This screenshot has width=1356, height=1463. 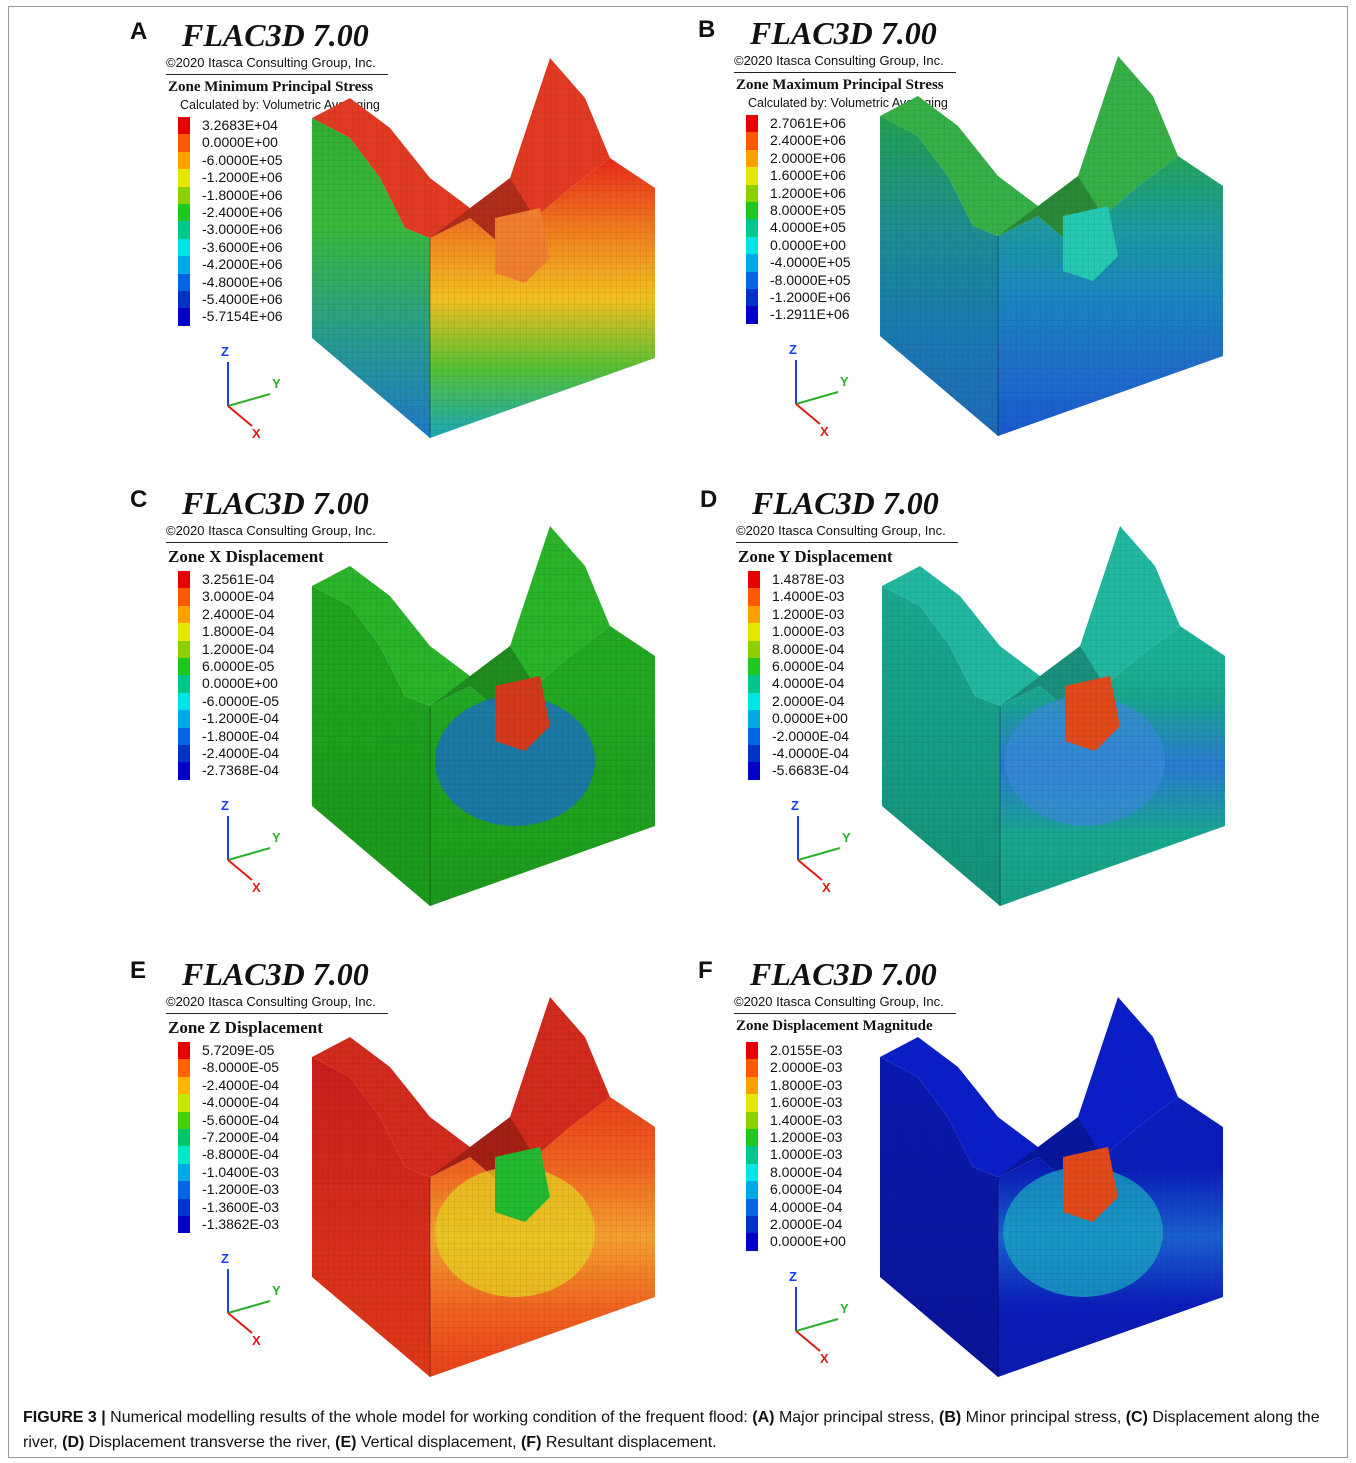 What do you see at coordinates (242, 298) in the screenshot?
I see `legend-value: -5.4000E+06` at bounding box center [242, 298].